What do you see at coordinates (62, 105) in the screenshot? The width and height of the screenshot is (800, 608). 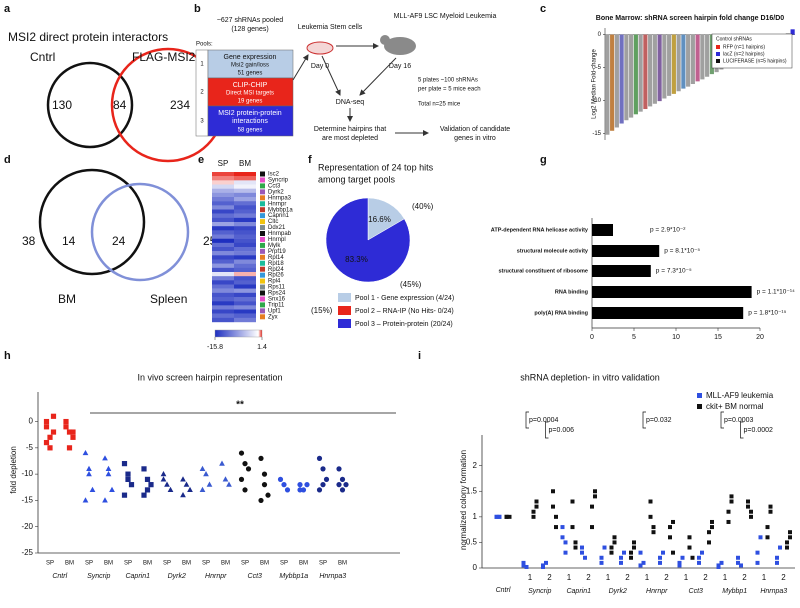 I see `count: 130` at bounding box center [62, 105].